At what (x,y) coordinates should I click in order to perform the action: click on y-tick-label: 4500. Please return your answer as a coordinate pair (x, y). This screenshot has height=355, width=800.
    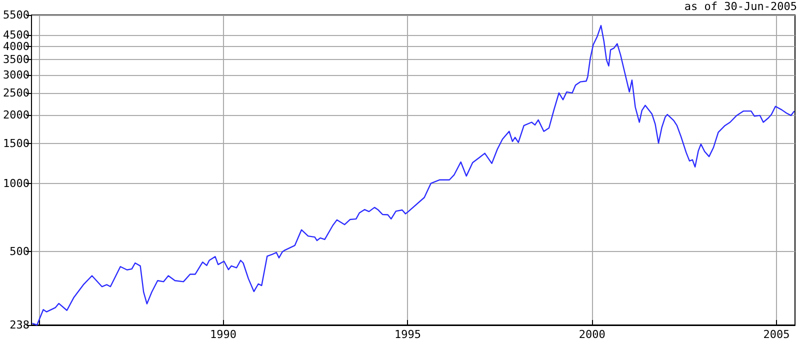
    Looking at the image, I should click on (16, 35).